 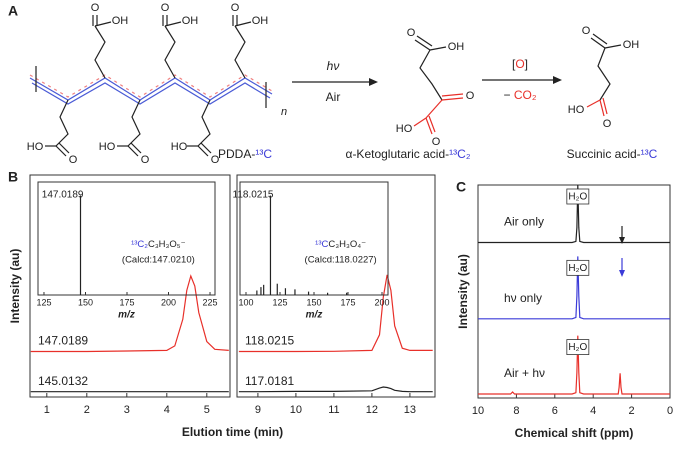 What do you see at coordinates (245, 302) in the screenshot?
I see `x-tick-label: 100` at bounding box center [245, 302].